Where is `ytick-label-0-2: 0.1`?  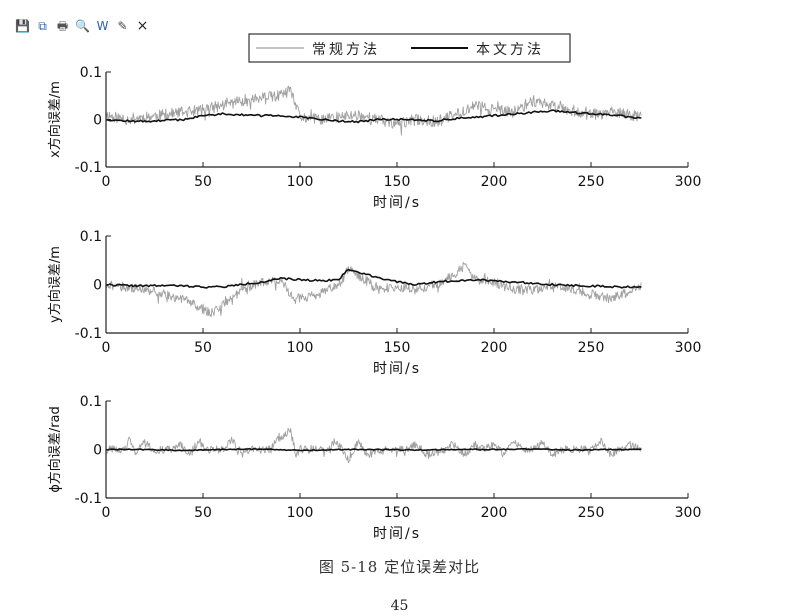 ytick-label-0-2: 0.1 is located at coordinates (91, 73).